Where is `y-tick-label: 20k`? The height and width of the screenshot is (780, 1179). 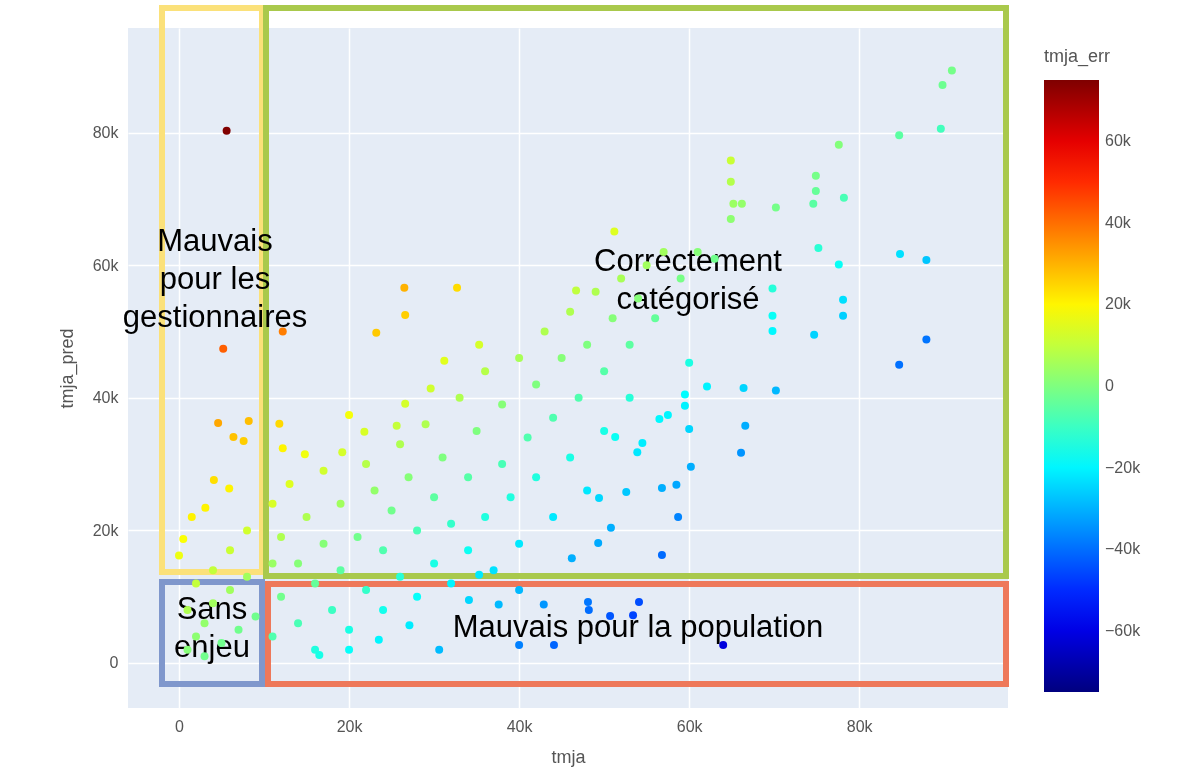
y-tick-label: 20k is located at coordinates (106, 530).